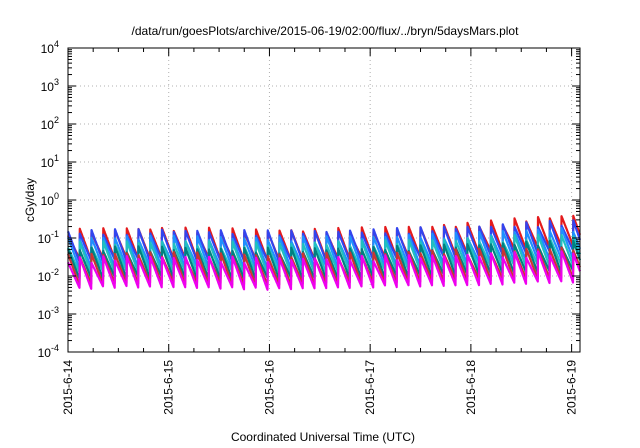 The width and height of the screenshot is (640, 448). Describe the element at coordinates (50, 85) in the screenshot. I see `y-tick-label: 10³` at that location.